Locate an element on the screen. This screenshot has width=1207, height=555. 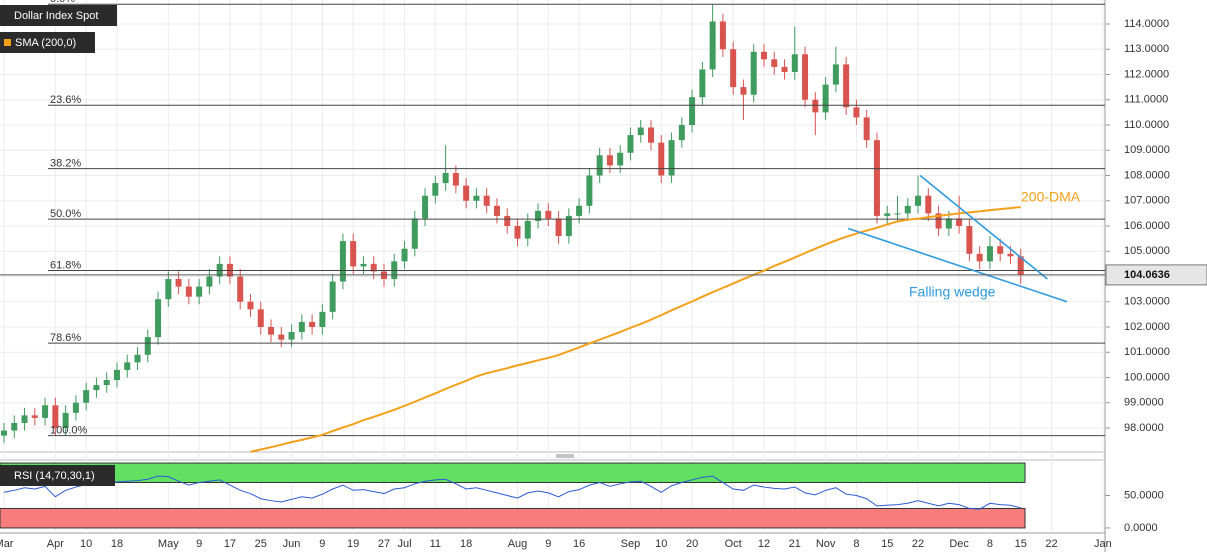
x-tick-label: 9 is located at coordinates (548, 544).